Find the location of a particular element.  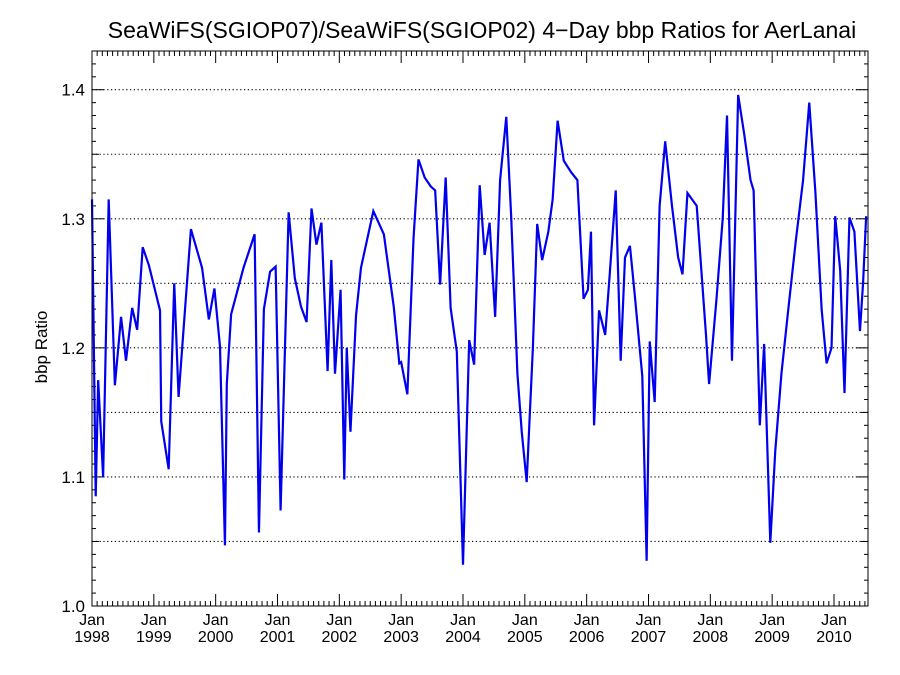

y-tick-labels: 1.0 1.1 1.2 1.3 1.4 is located at coordinates (73, 348).